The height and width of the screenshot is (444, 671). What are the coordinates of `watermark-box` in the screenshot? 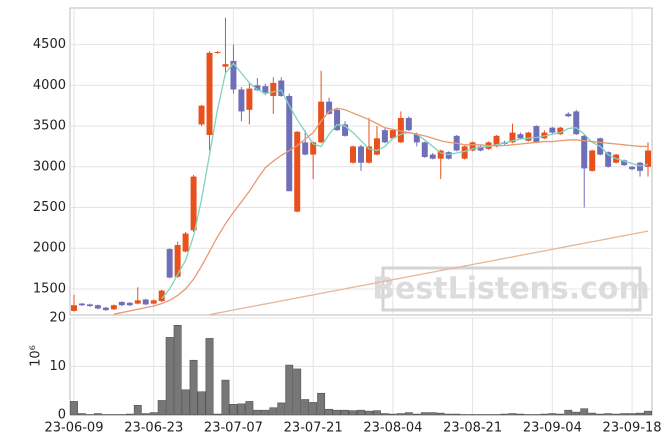 It's located at (511, 289).